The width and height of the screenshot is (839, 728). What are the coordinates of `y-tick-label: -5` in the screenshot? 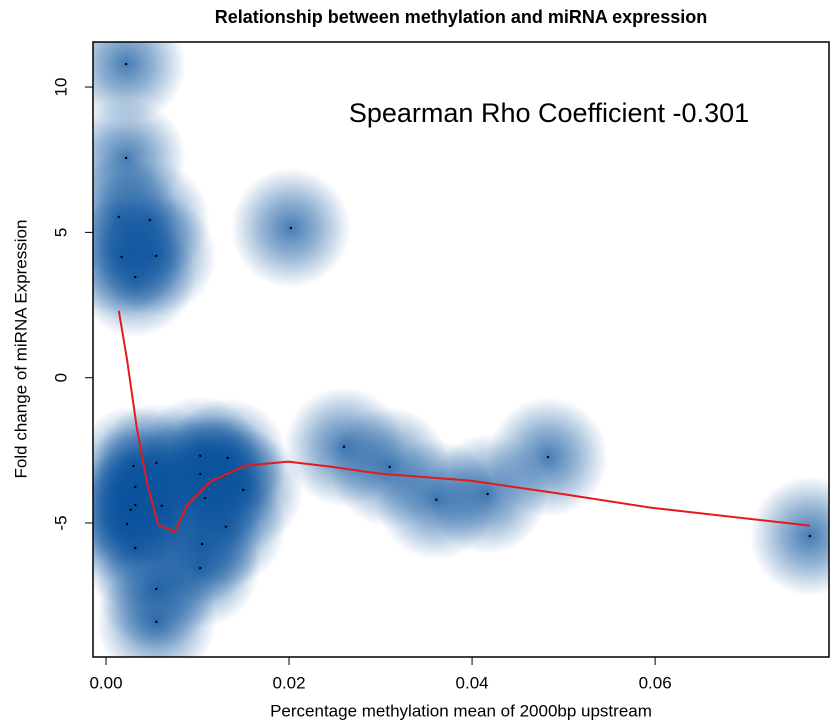 It's located at (60, 522).